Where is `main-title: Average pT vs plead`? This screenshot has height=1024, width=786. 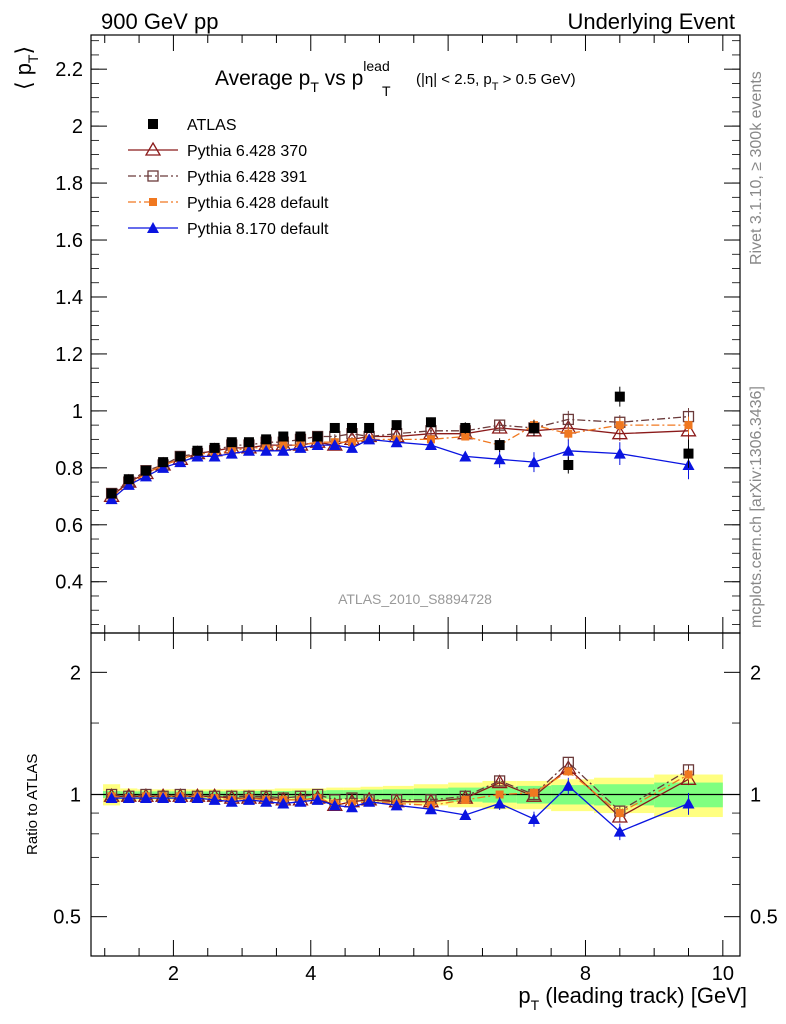
main-title: Average pT vs plead is located at coordinates (302, 76).